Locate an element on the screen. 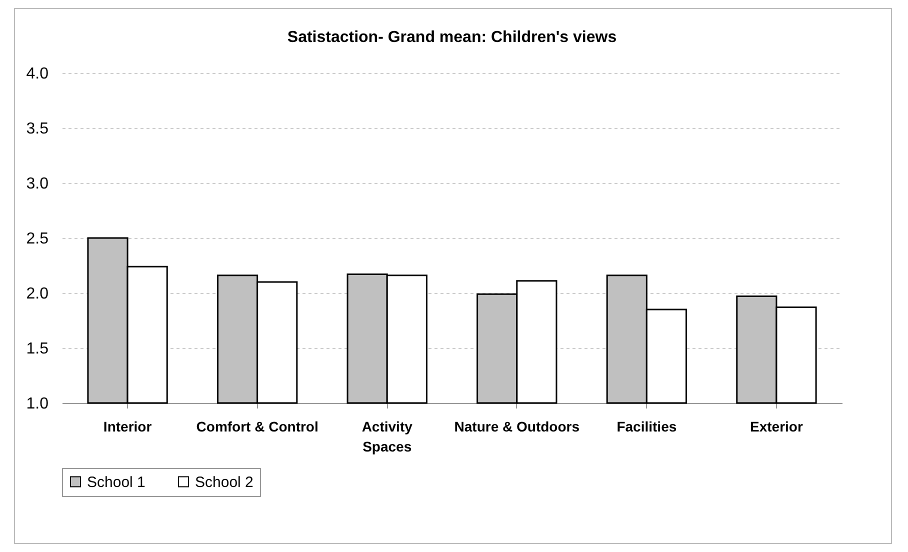 Image resolution: width=908 pixels, height=552 pixels. y-tick-label: 1.5 is located at coordinates (37, 349).